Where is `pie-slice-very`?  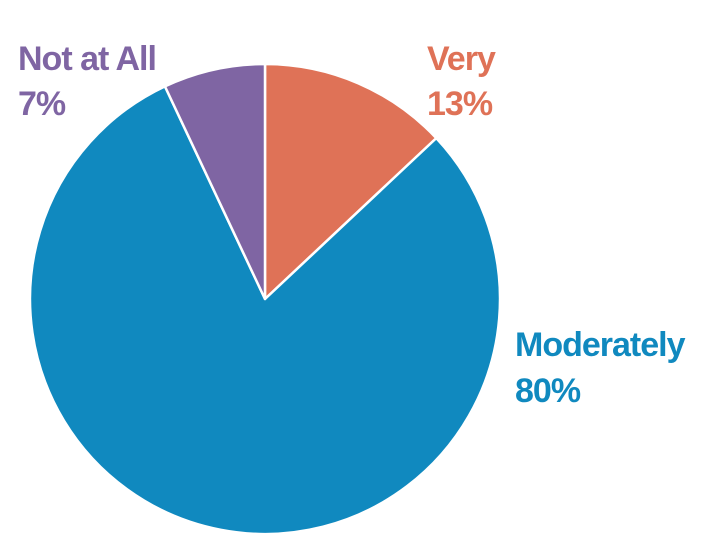
pie-slice-very is located at coordinates (350, 181).